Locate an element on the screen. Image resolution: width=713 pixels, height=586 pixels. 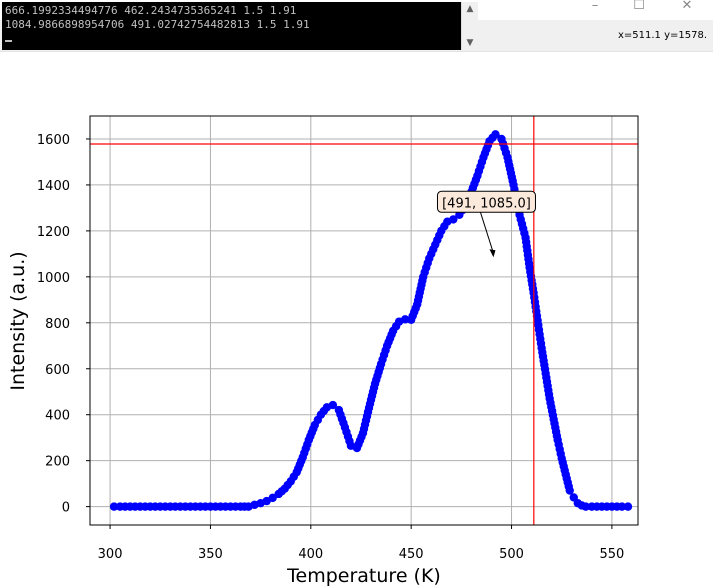
cursor-coordinates: x=511.1 y=1578. is located at coordinates (662, 35).